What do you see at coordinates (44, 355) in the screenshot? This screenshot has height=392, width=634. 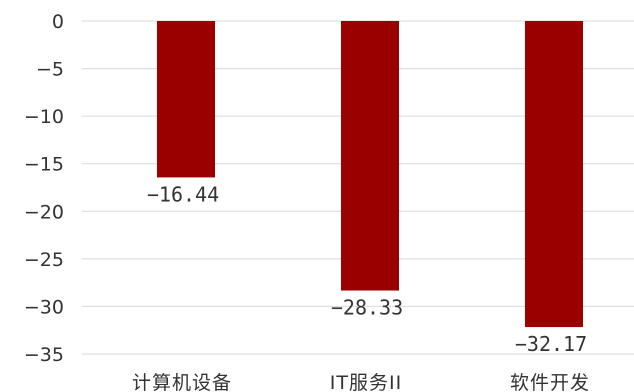 I see `y-tick-label: −35` at bounding box center [44, 355].